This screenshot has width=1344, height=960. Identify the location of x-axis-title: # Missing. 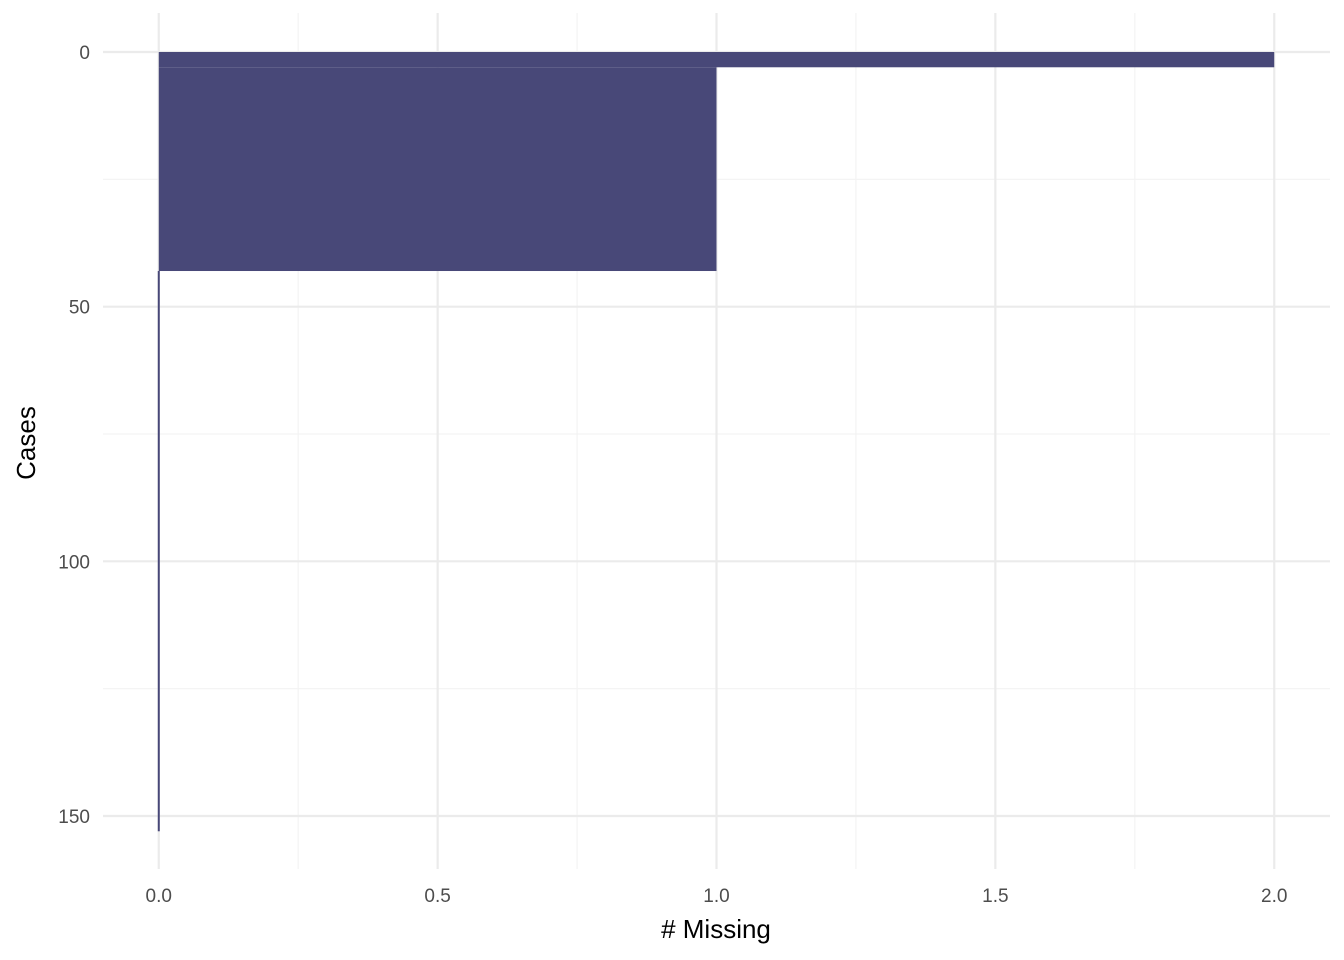
(716, 929).